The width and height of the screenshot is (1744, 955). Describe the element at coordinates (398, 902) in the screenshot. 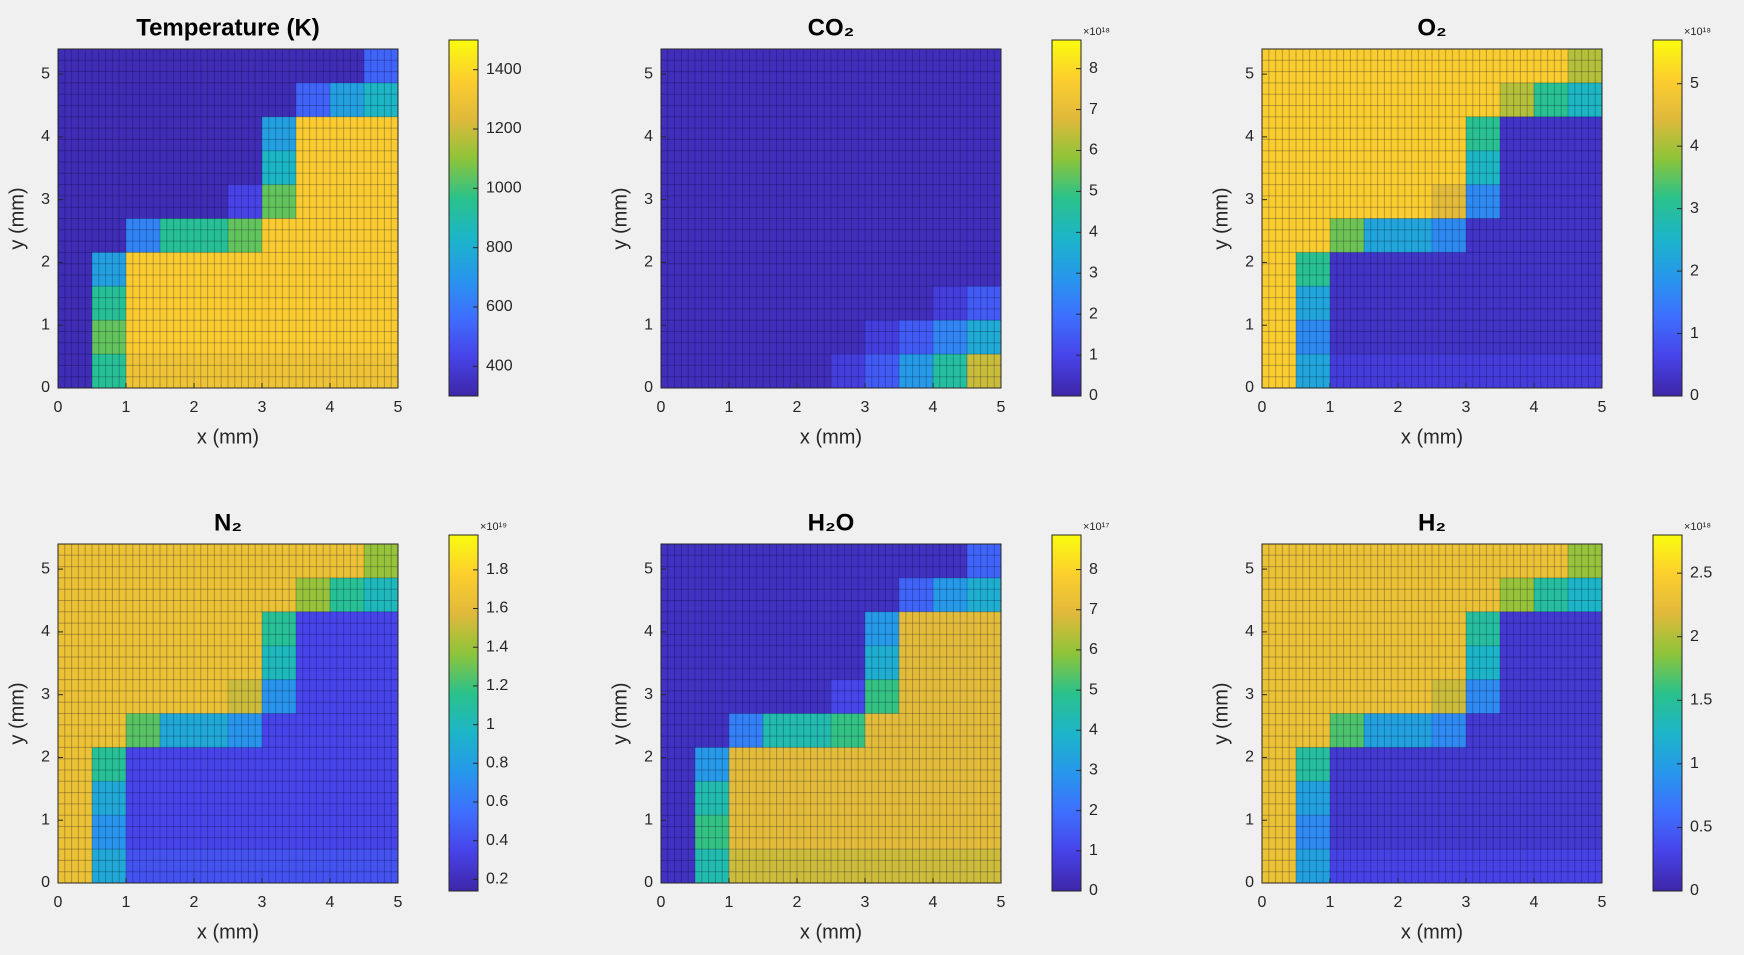

I see `x-tick-label: 5` at that location.